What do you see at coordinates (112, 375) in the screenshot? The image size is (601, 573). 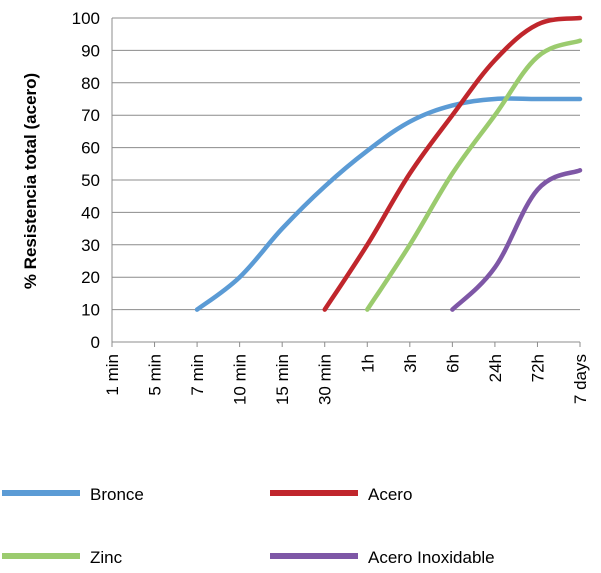 I see `x-tick-label: 1 min` at bounding box center [112, 375].